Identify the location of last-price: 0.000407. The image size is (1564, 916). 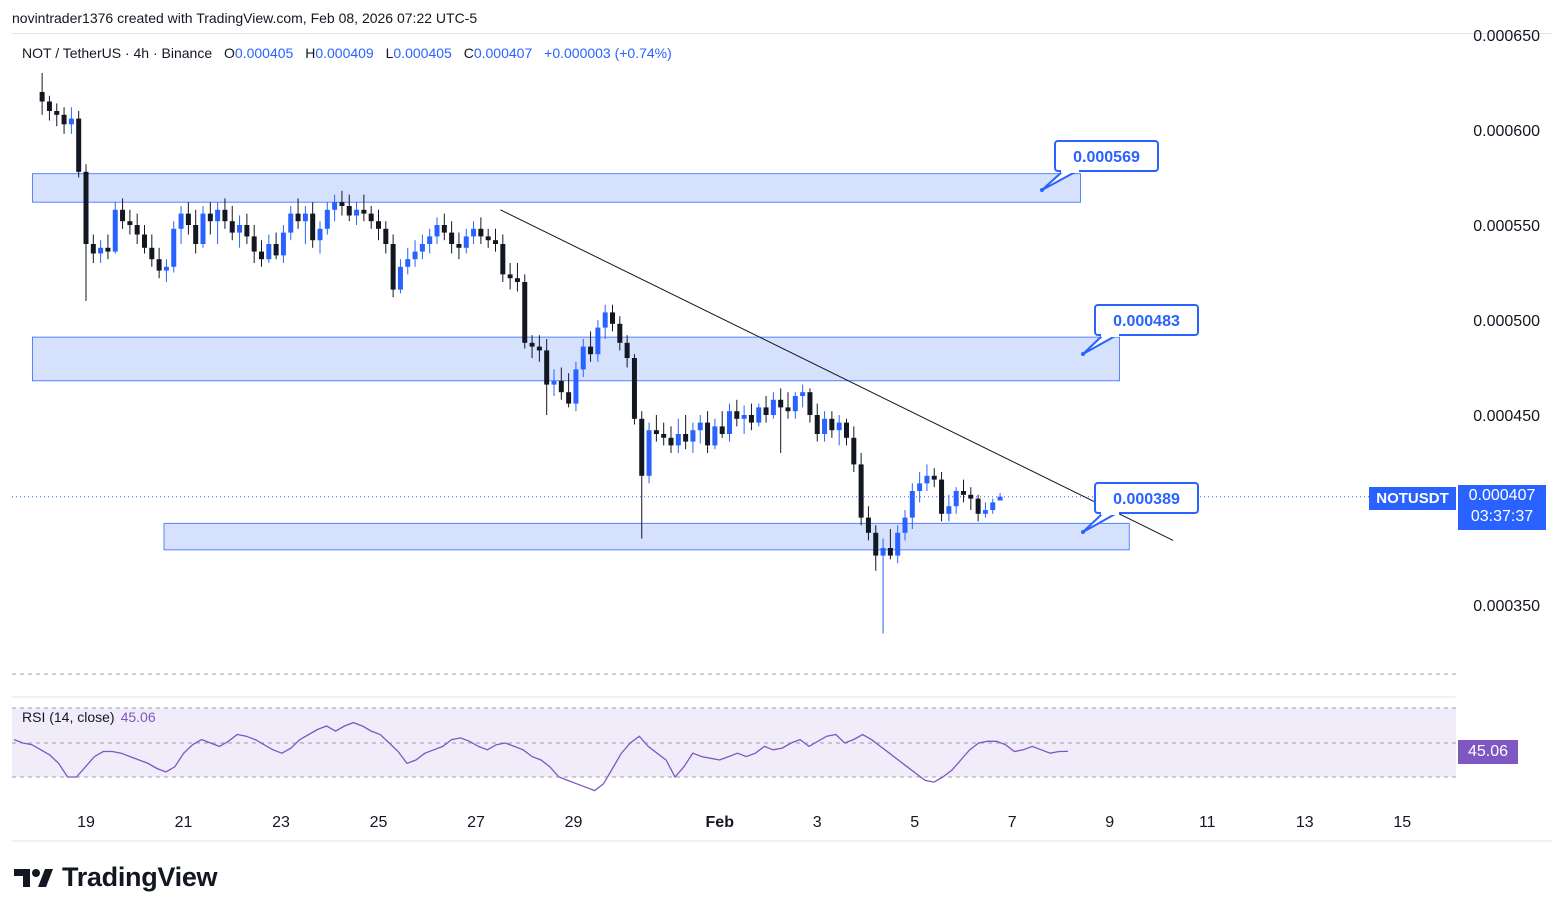
(1502, 495).